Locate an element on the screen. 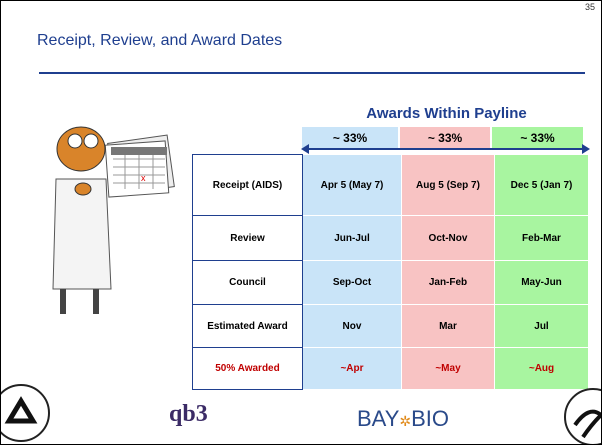 Image resolution: width=602 pixels, height=445 pixels. hhs-seal is located at coordinates (582, 416).